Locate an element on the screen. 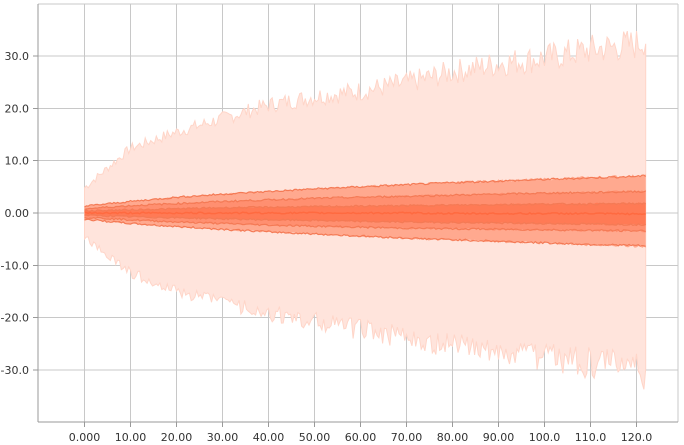 This screenshot has width=684, height=445. y-tick-label: 0.00 is located at coordinates (17, 213).